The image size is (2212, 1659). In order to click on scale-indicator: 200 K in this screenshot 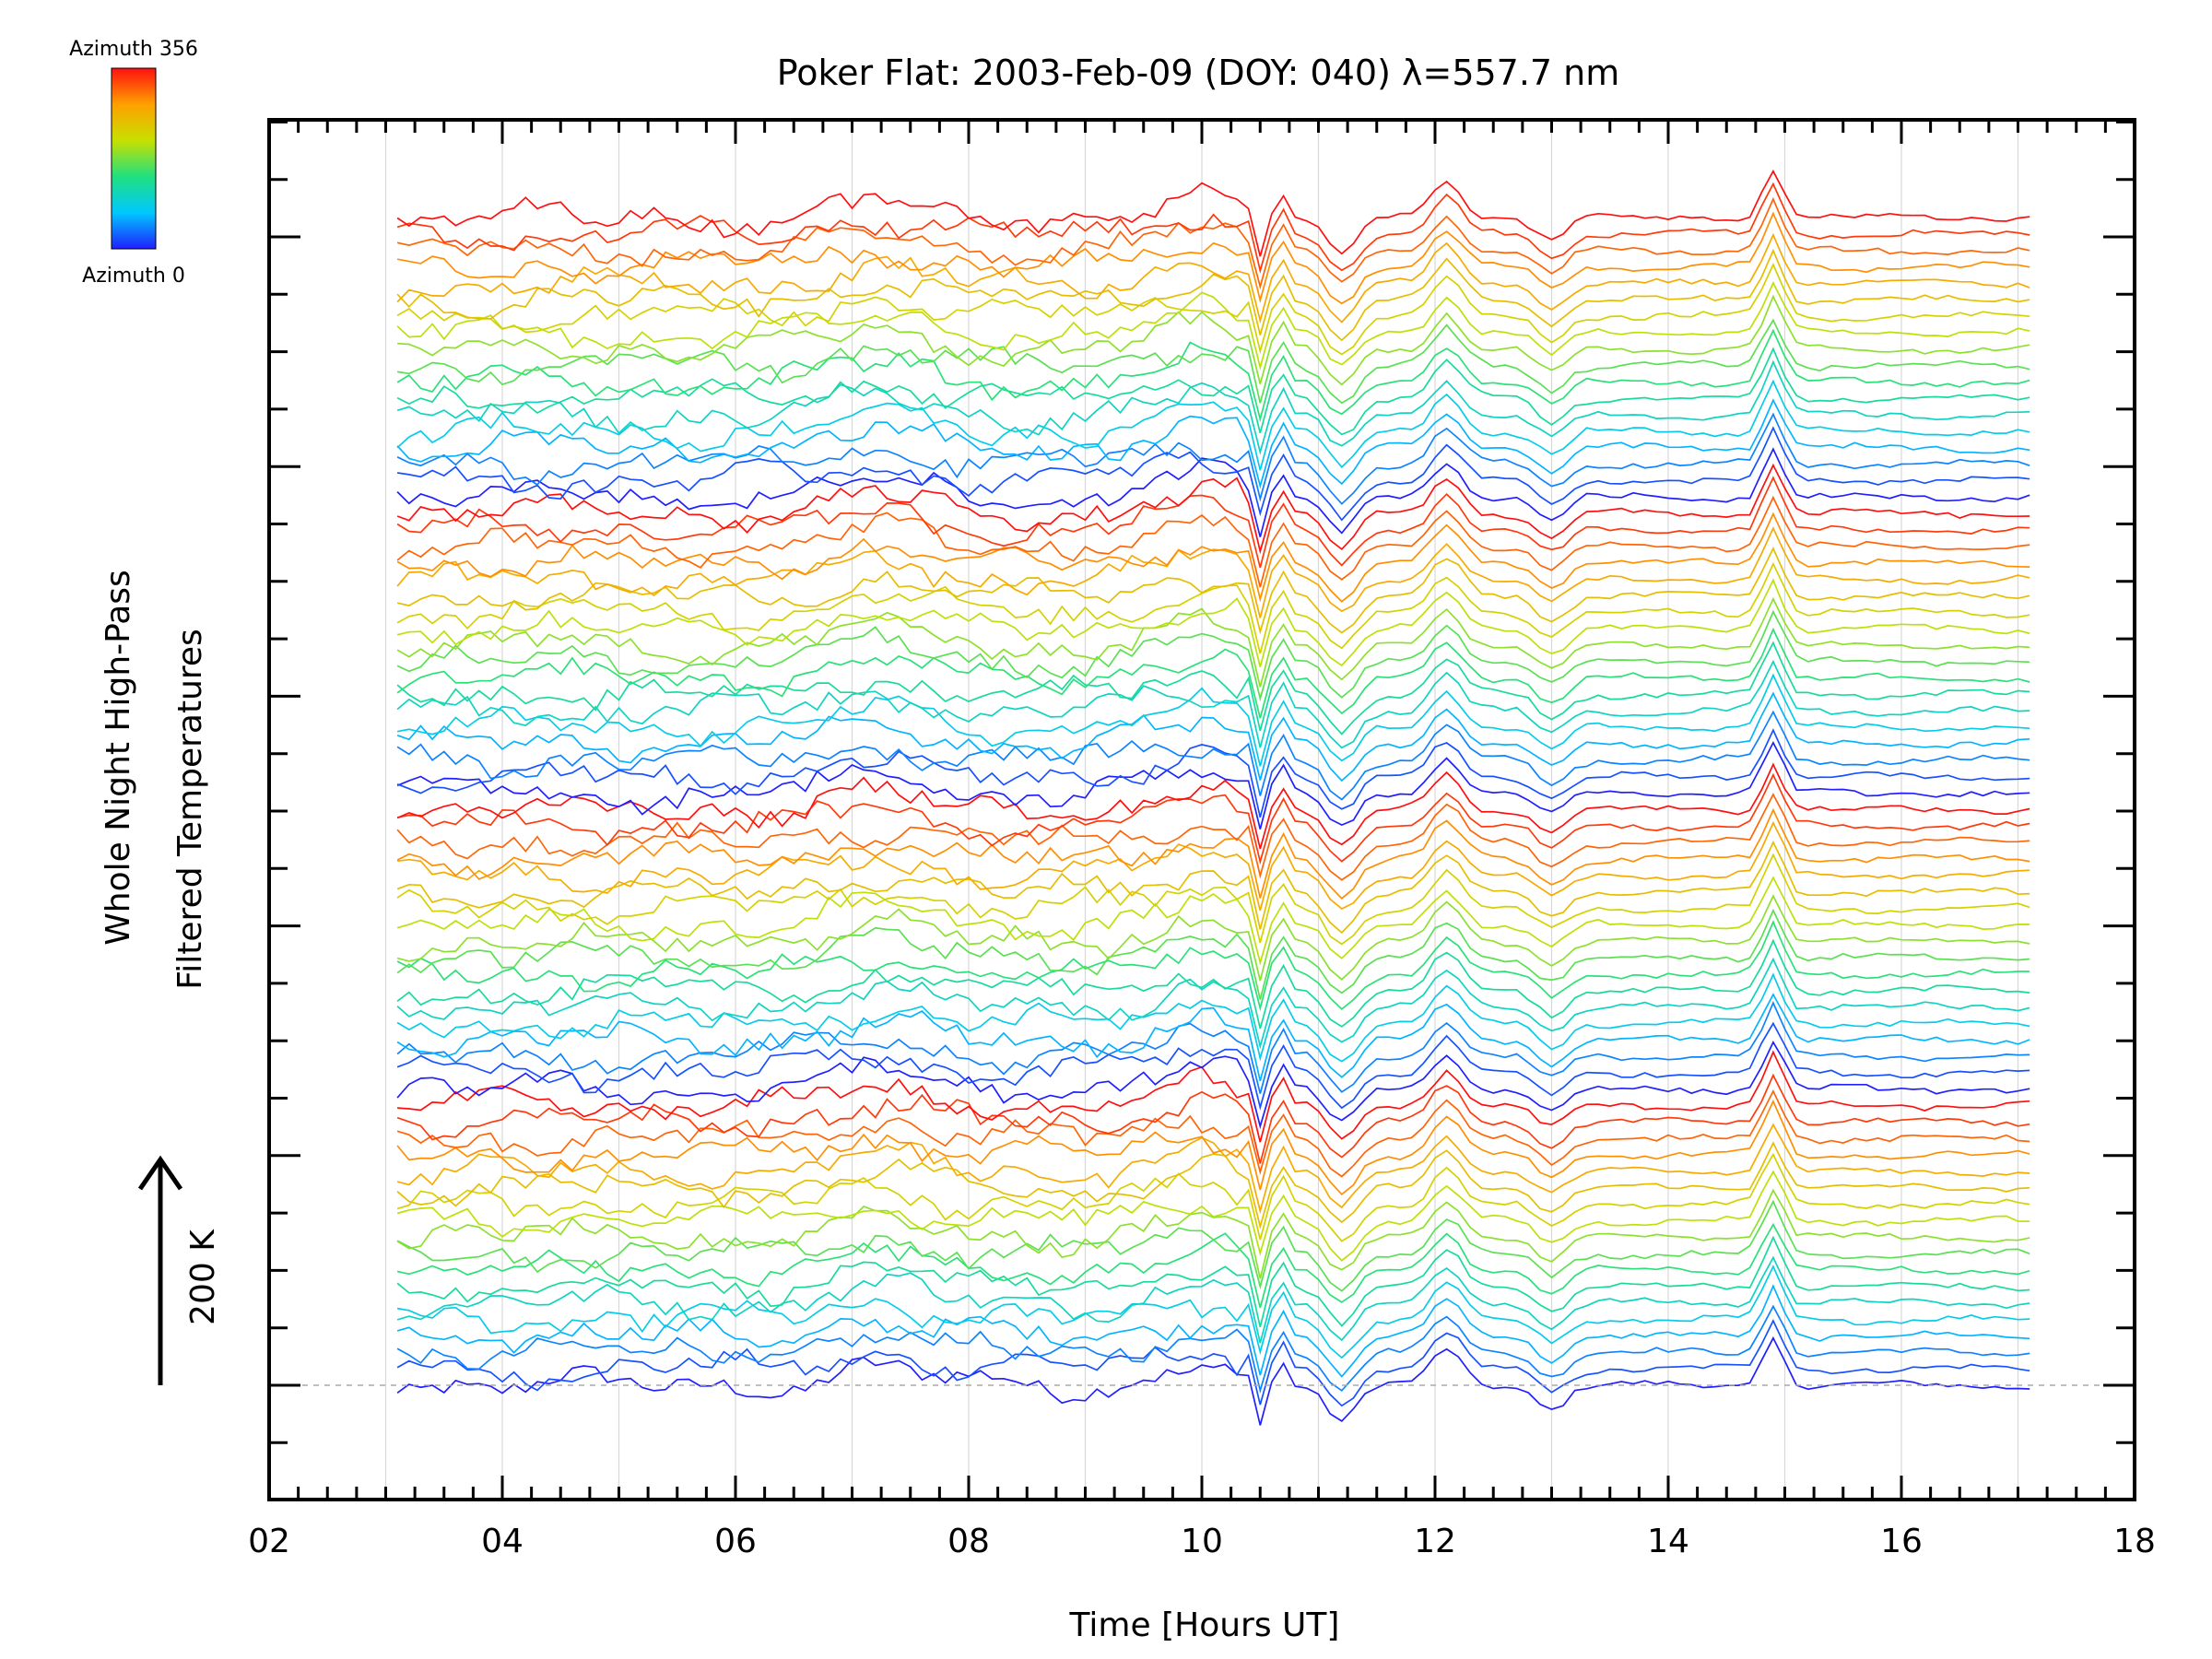, I will do `click(179, 1270)`.